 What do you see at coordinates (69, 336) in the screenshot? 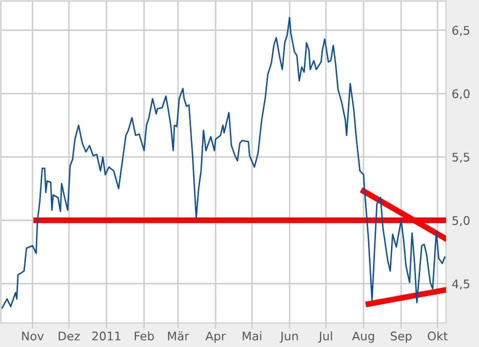
I see `x-tick-label: Dez` at bounding box center [69, 336].